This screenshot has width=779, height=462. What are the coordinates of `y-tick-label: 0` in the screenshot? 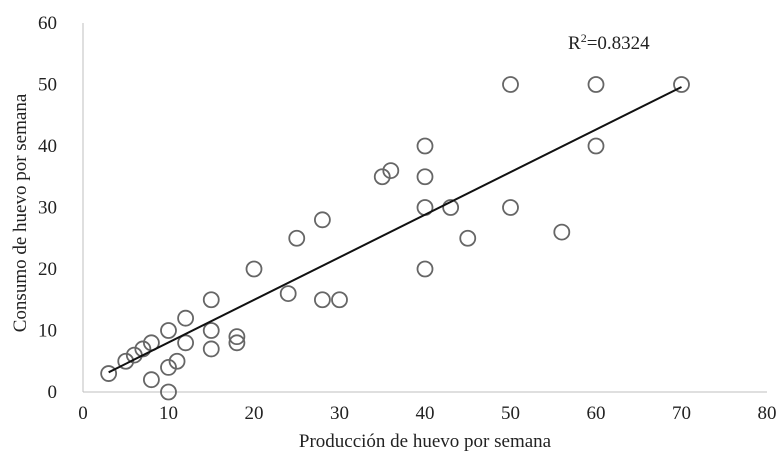 It's located at (53, 392).